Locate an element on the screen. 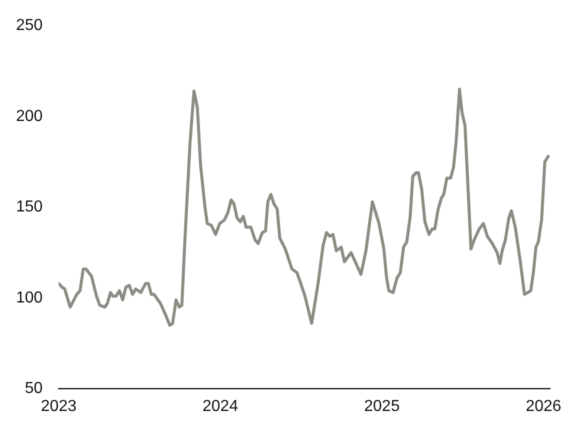 The image size is (576, 432). x-tick-label: 2024 is located at coordinates (220, 406).